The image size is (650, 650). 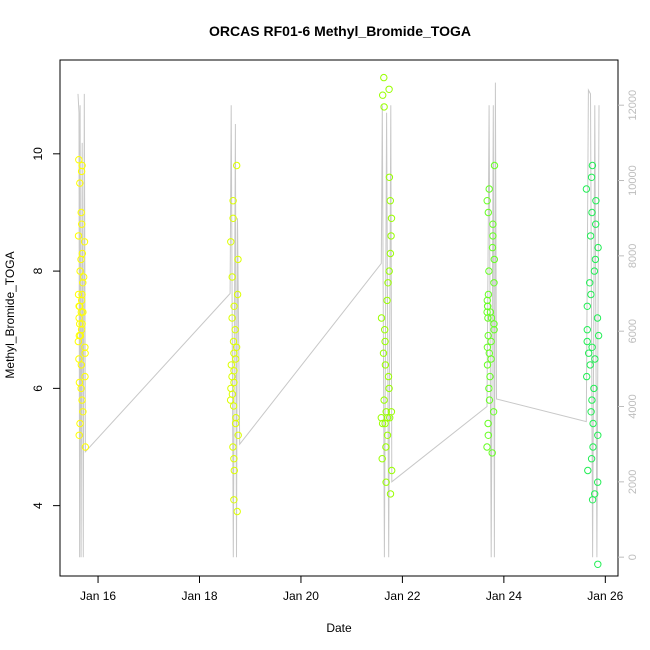 I want to click on y-tick-label: 4, so click(x=38, y=505).